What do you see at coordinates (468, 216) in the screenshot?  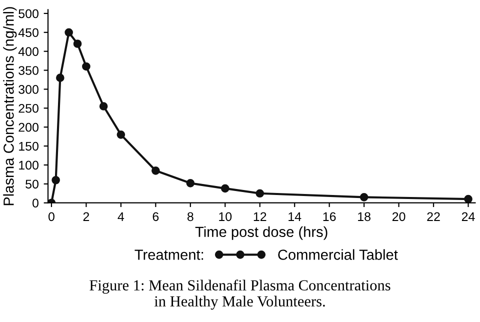 I see `x-tick-label: 24` at bounding box center [468, 216].